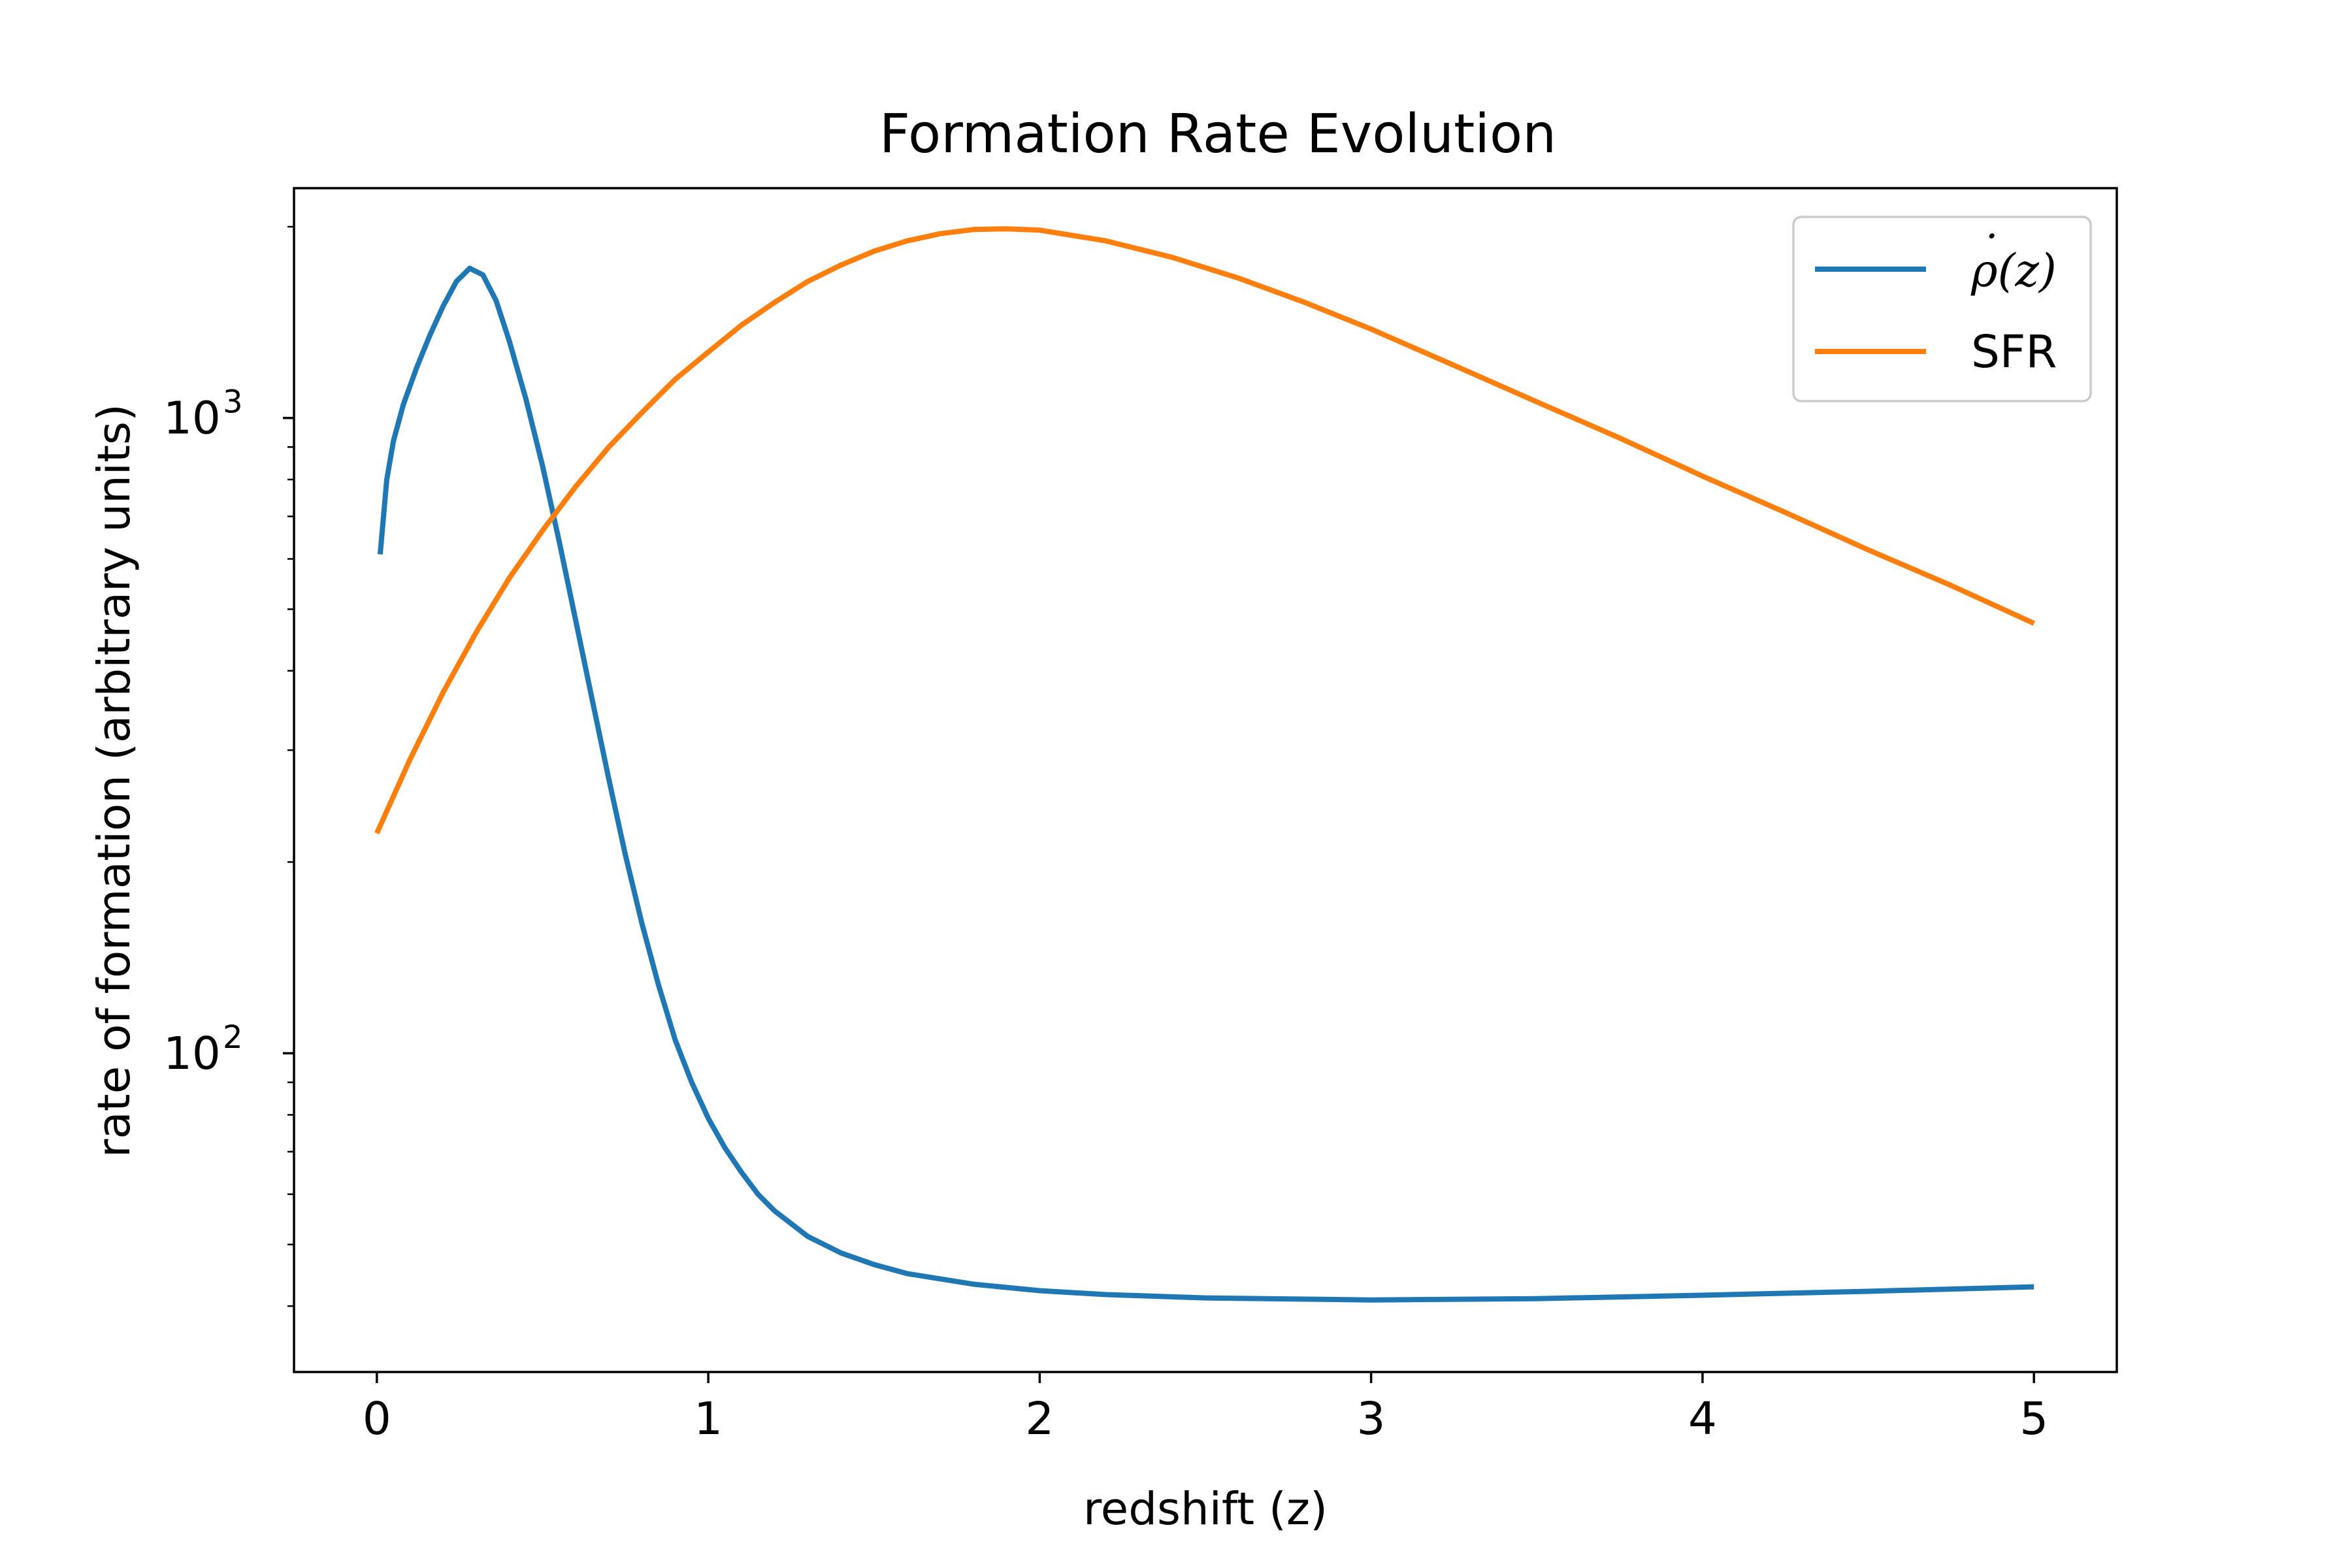 Image resolution: width=2352 pixels, height=1568 pixels. I want to click on y-tick-exponent: 2, so click(233, 1037).